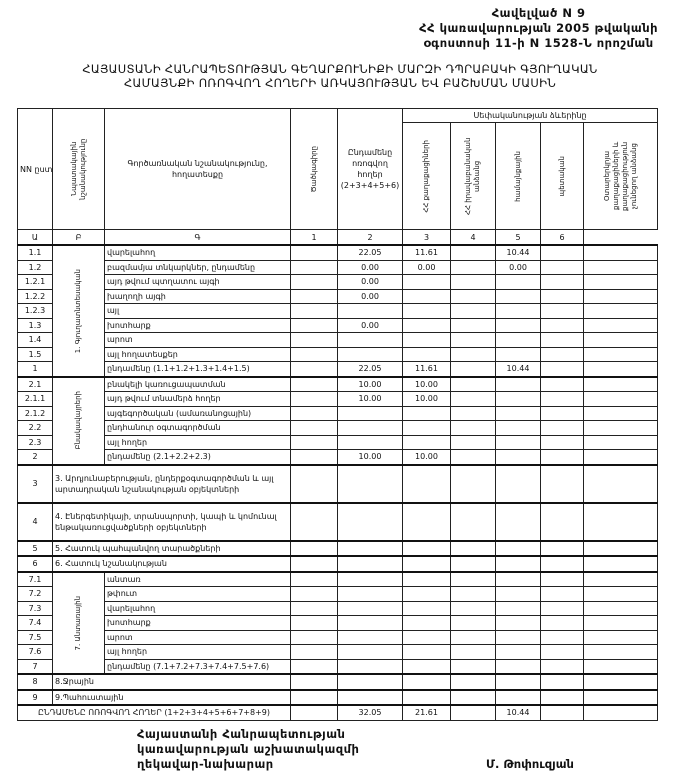 This screenshot has width=680, height=783. I want to click on row-number: 2, so click(35, 457).